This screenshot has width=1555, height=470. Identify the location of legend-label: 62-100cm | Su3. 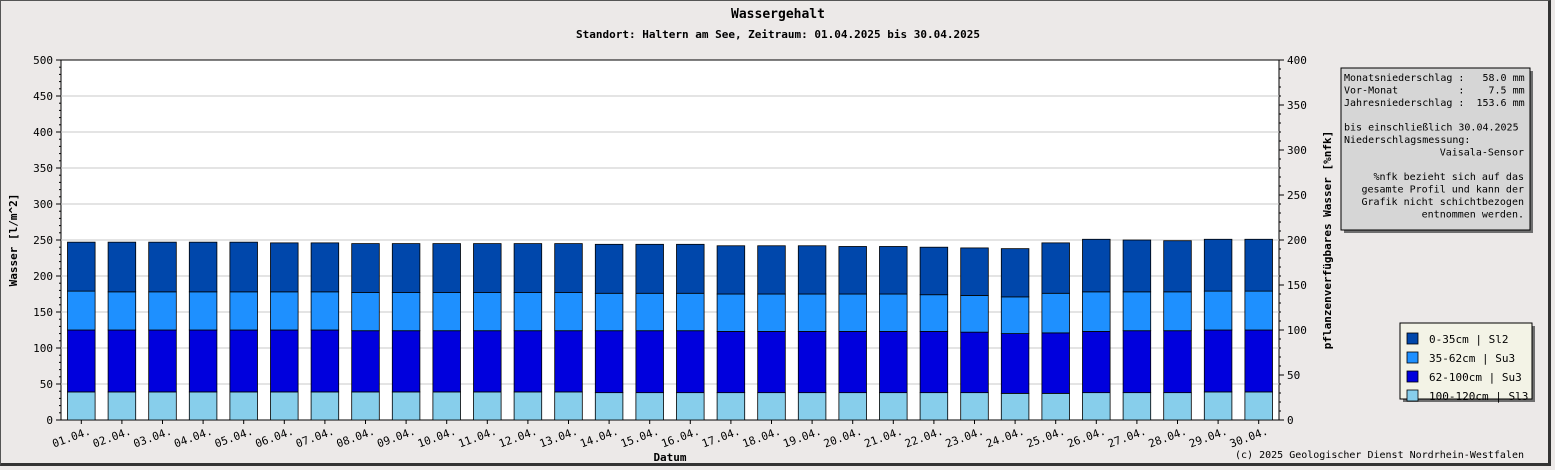
(1475, 377).